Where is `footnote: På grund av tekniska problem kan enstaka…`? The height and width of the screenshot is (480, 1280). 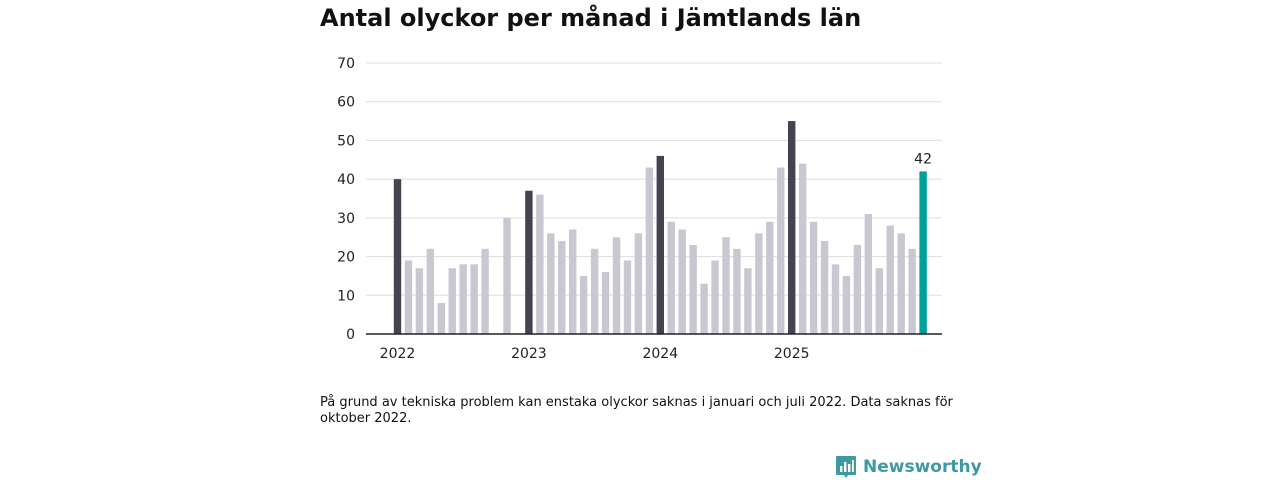
footnote: På grund av tekniska problem kan enstaka… is located at coordinates (636, 410).